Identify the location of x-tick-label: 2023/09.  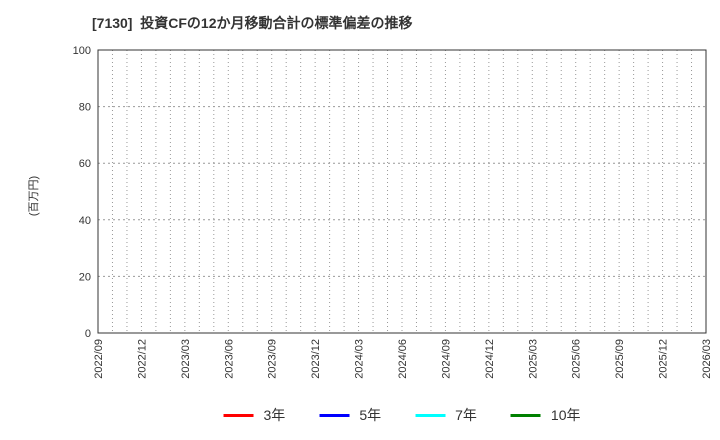
(273, 359).